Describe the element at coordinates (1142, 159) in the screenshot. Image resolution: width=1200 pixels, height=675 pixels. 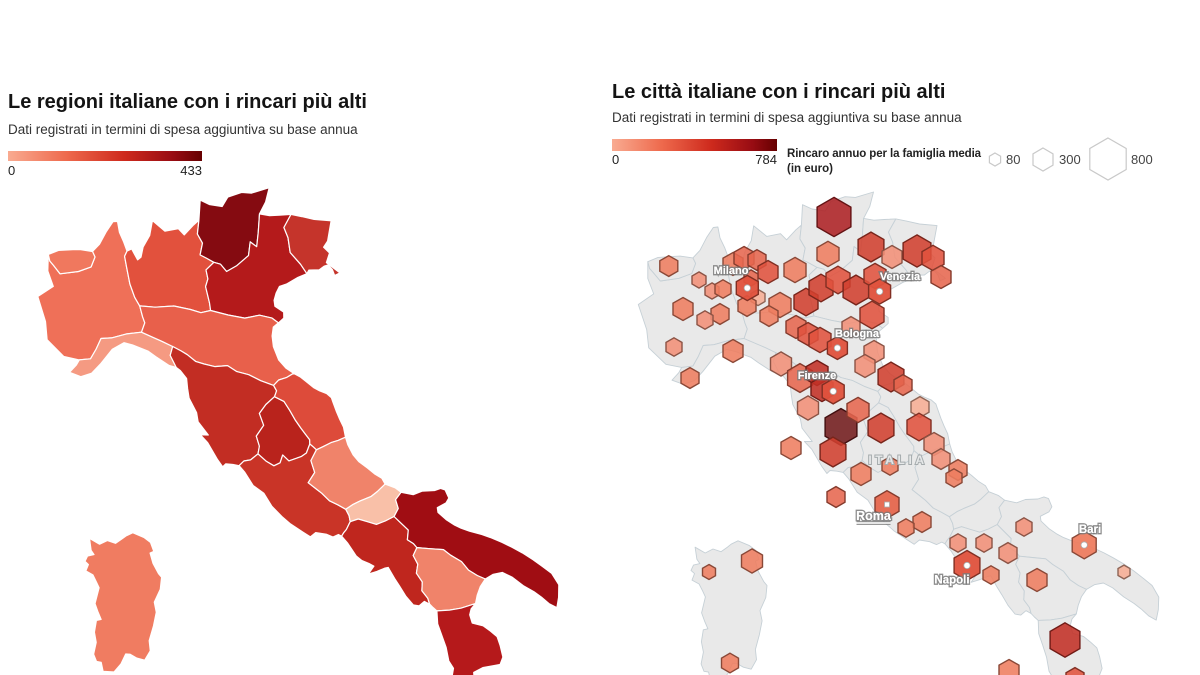
I see `svg-text: 800` at that location.